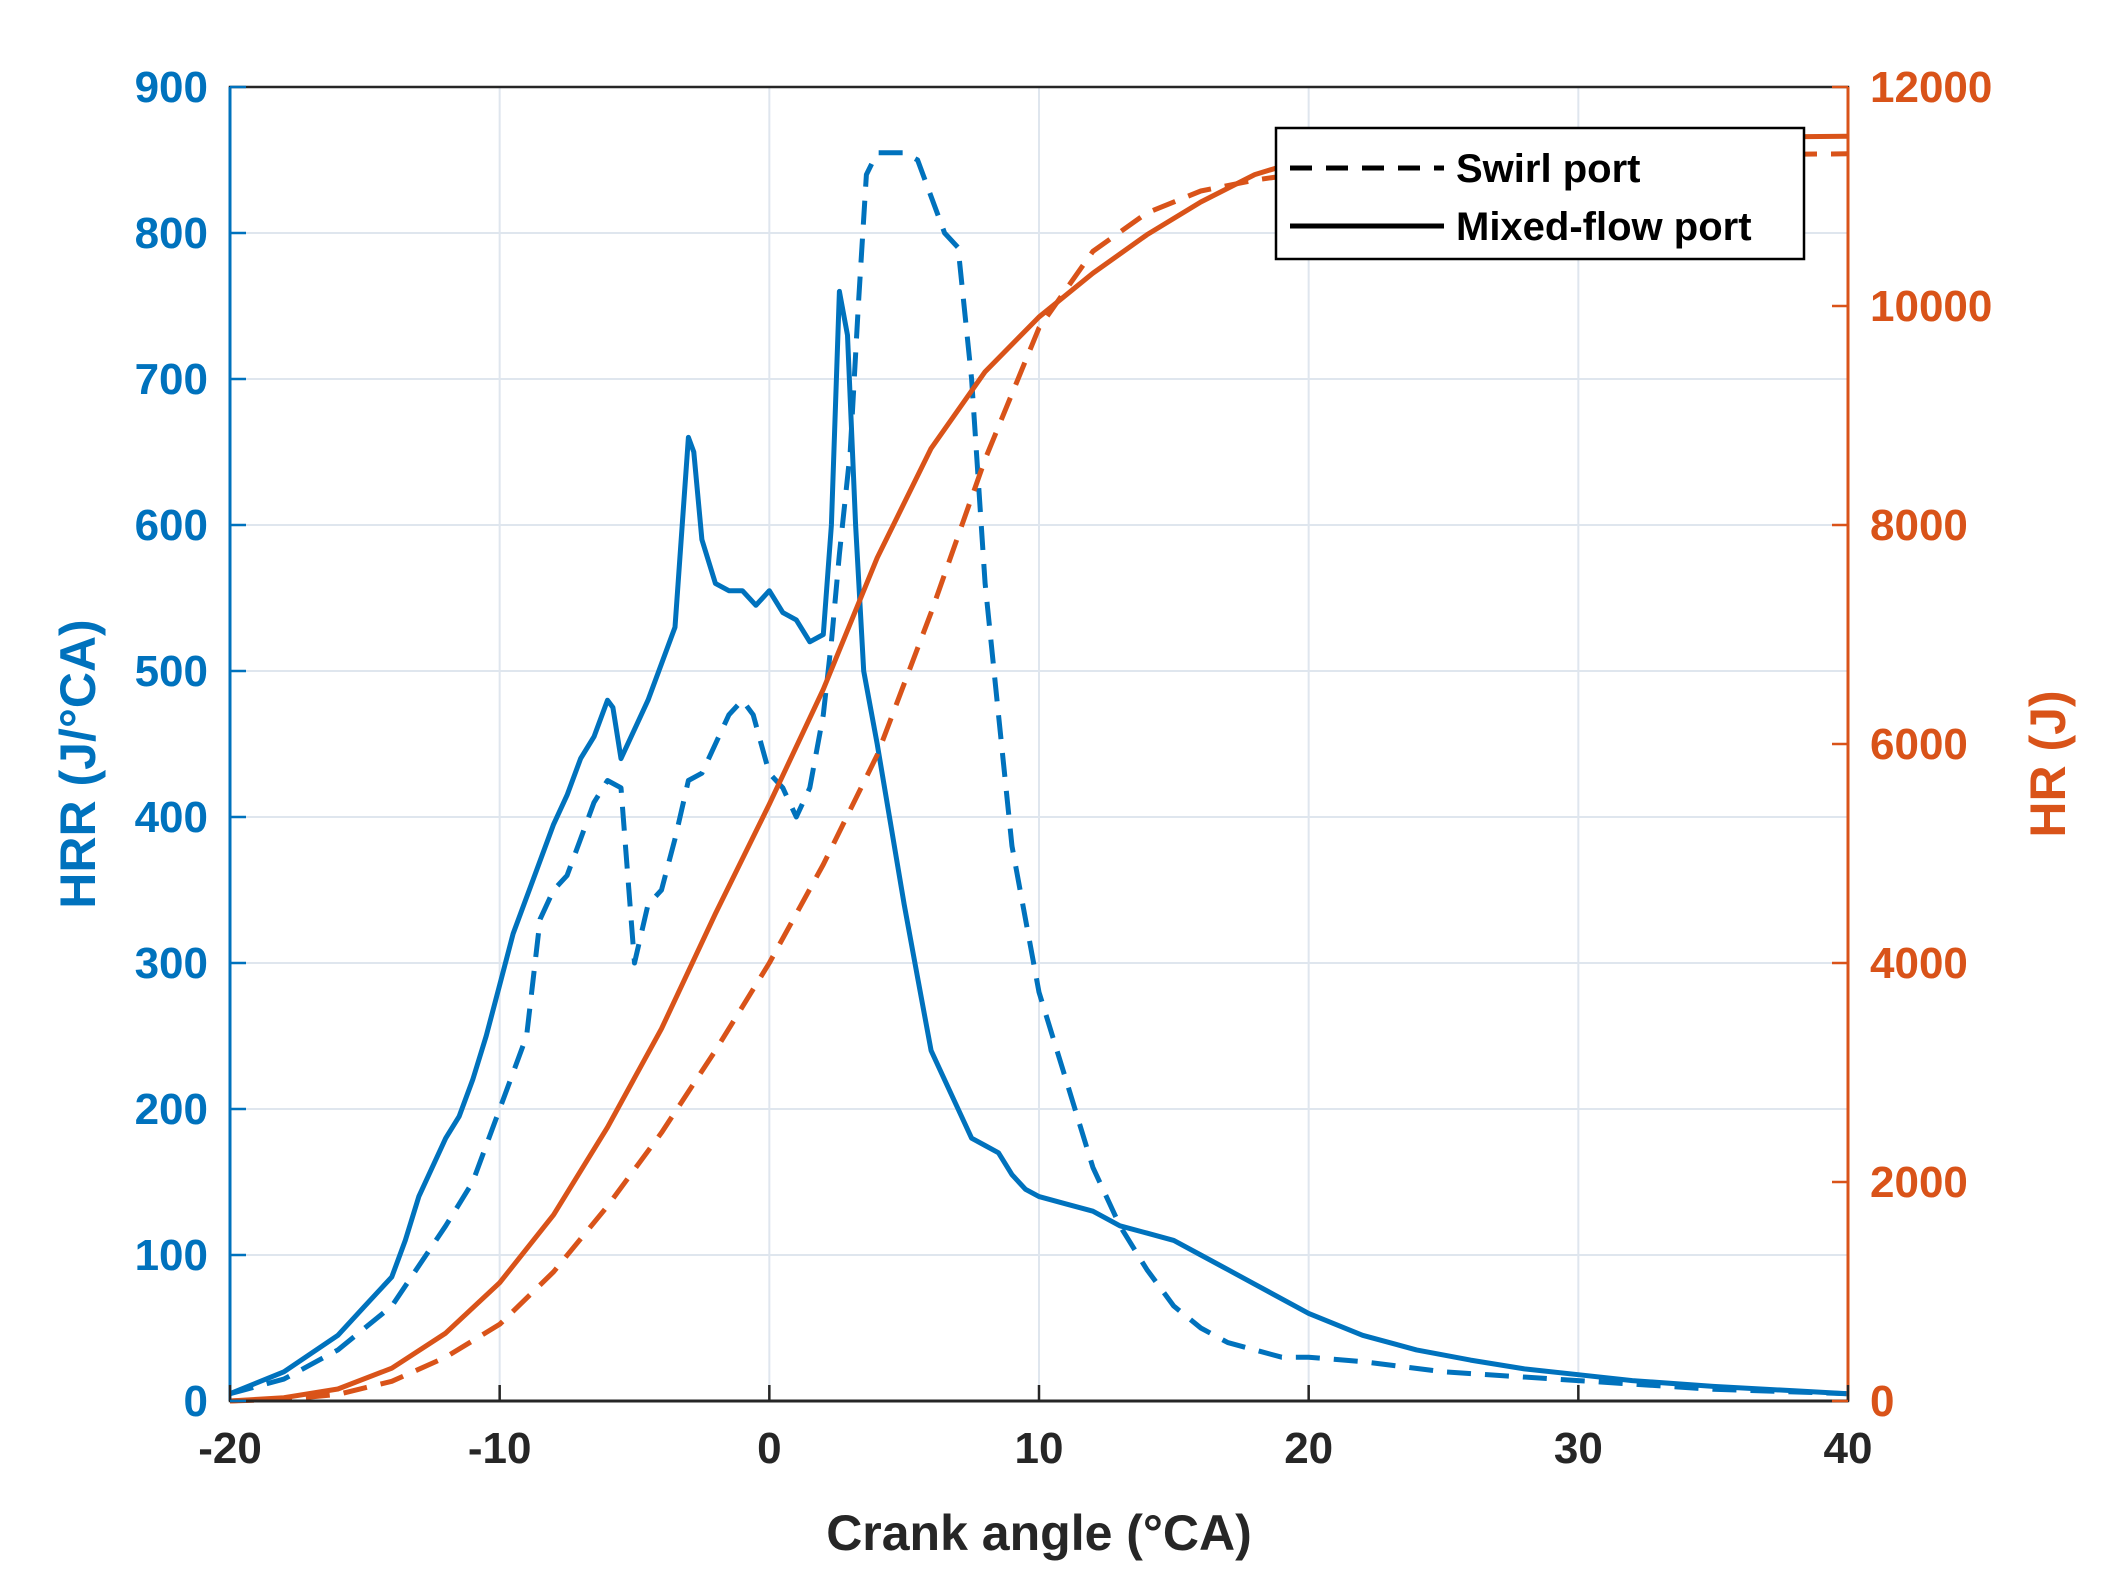 The image size is (2120, 1588). What do you see at coordinates (1931, 87) in the screenshot?
I see `right-y-tick-label: 12000` at bounding box center [1931, 87].